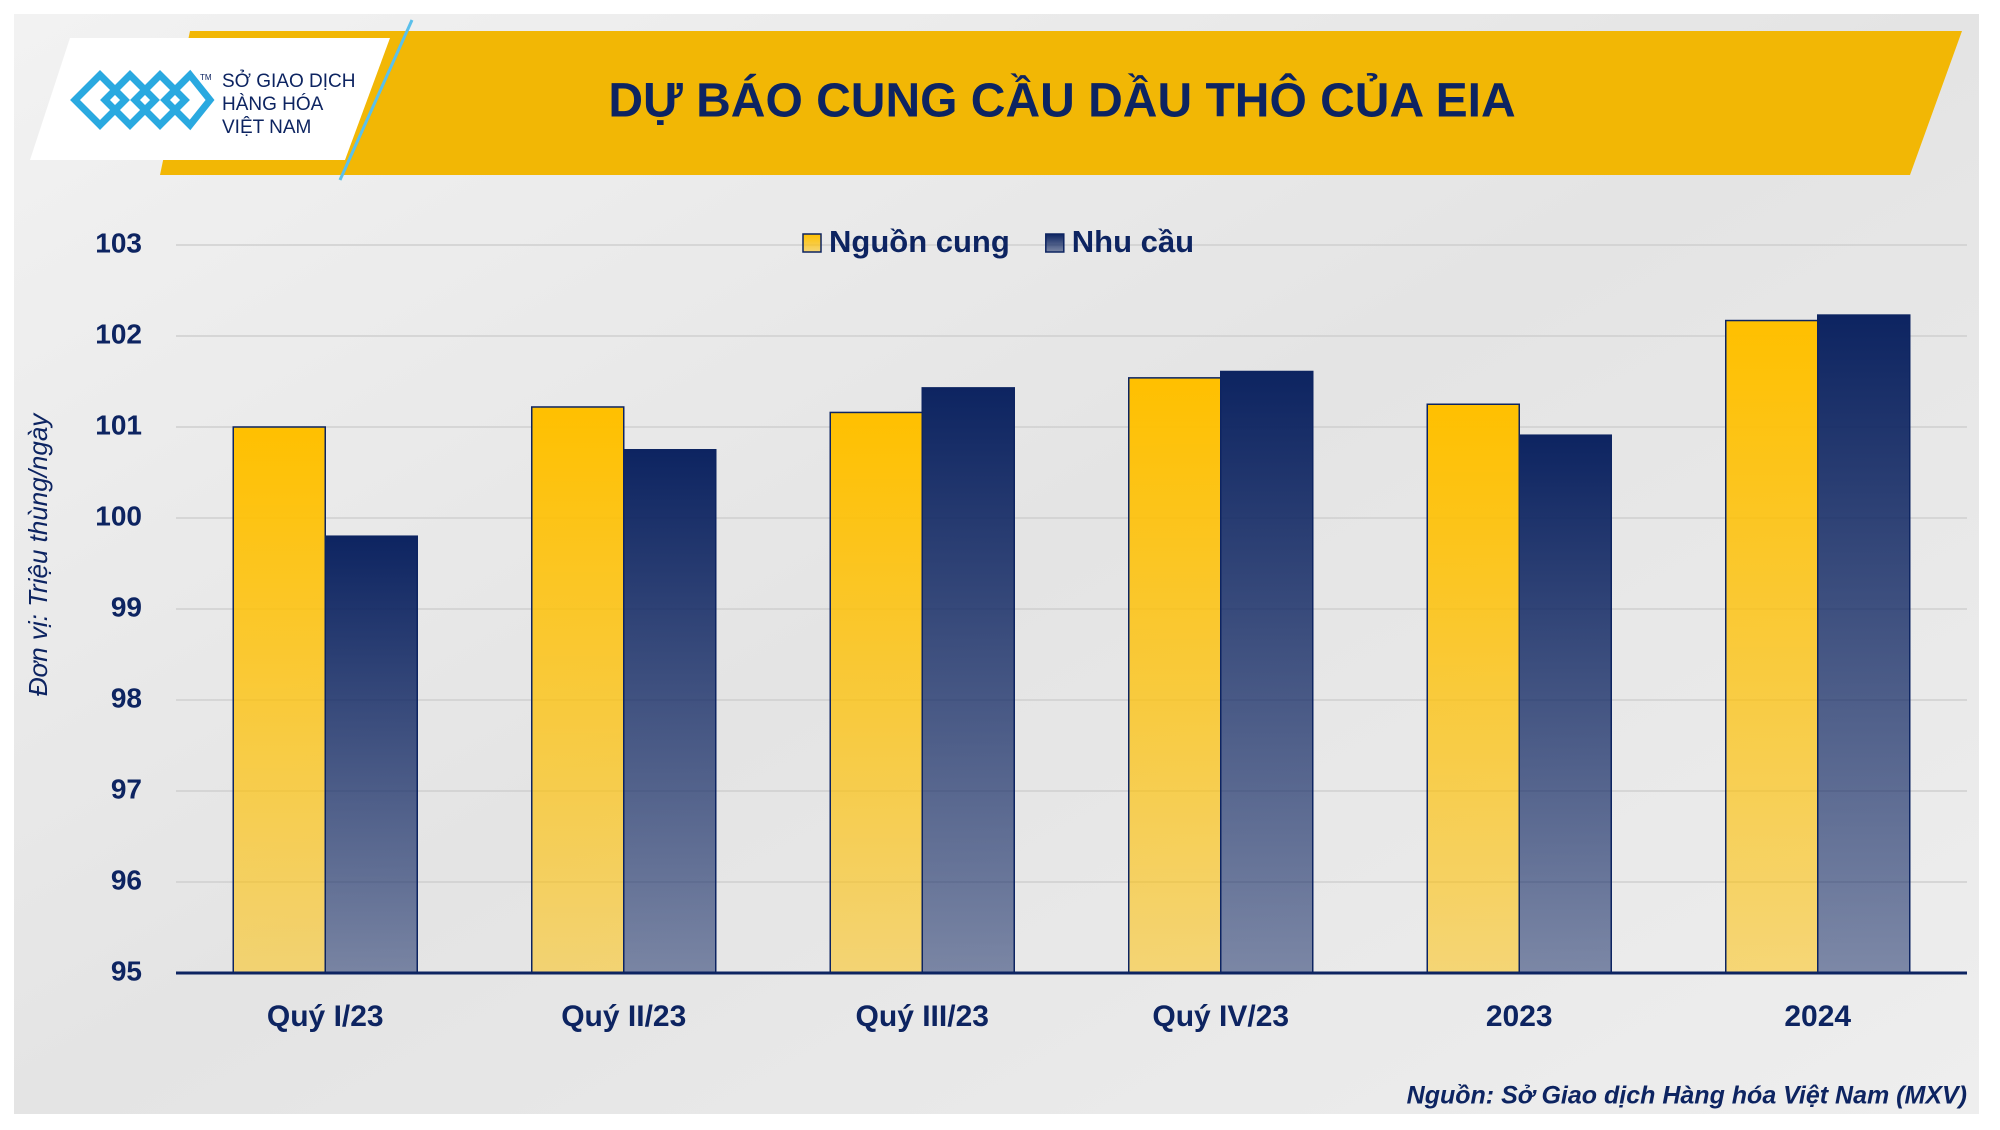 This screenshot has height=1130, width=2000. What do you see at coordinates (126, 970) in the screenshot?
I see `y-tick-label: 95` at bounding box center [126, 970].